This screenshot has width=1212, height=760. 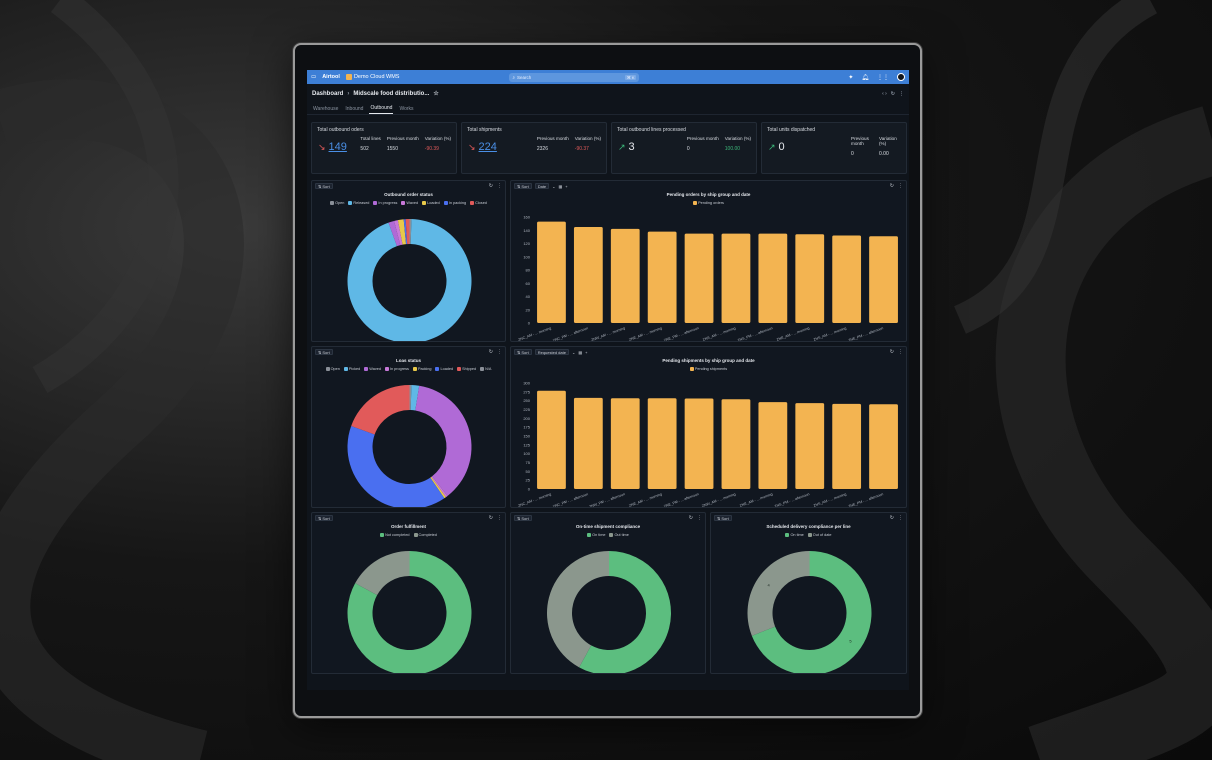 What do you see at coordinates (619, 535) in the screenshot?
I see `legend-item: Out time` at bounding box center [619, 535].